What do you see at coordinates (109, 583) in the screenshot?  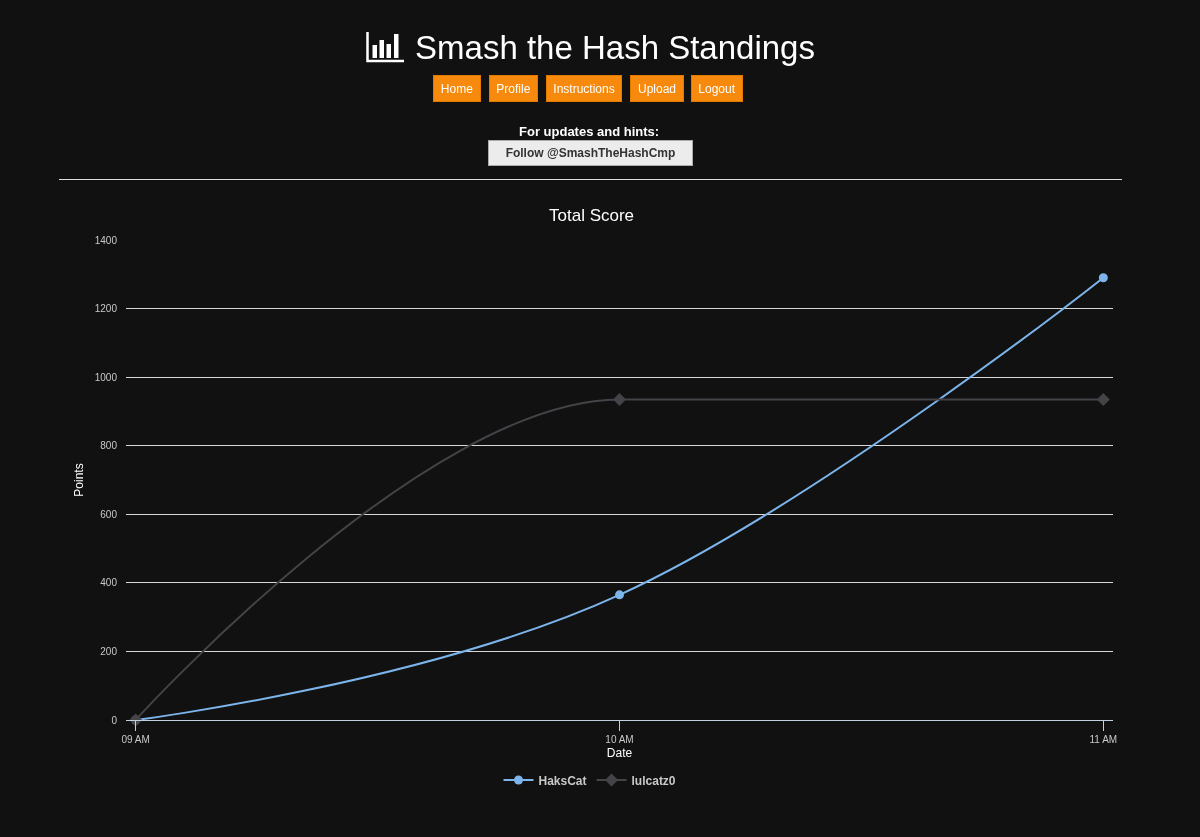 I see `y-tick-label: 400` at bounding box center [109, 583].